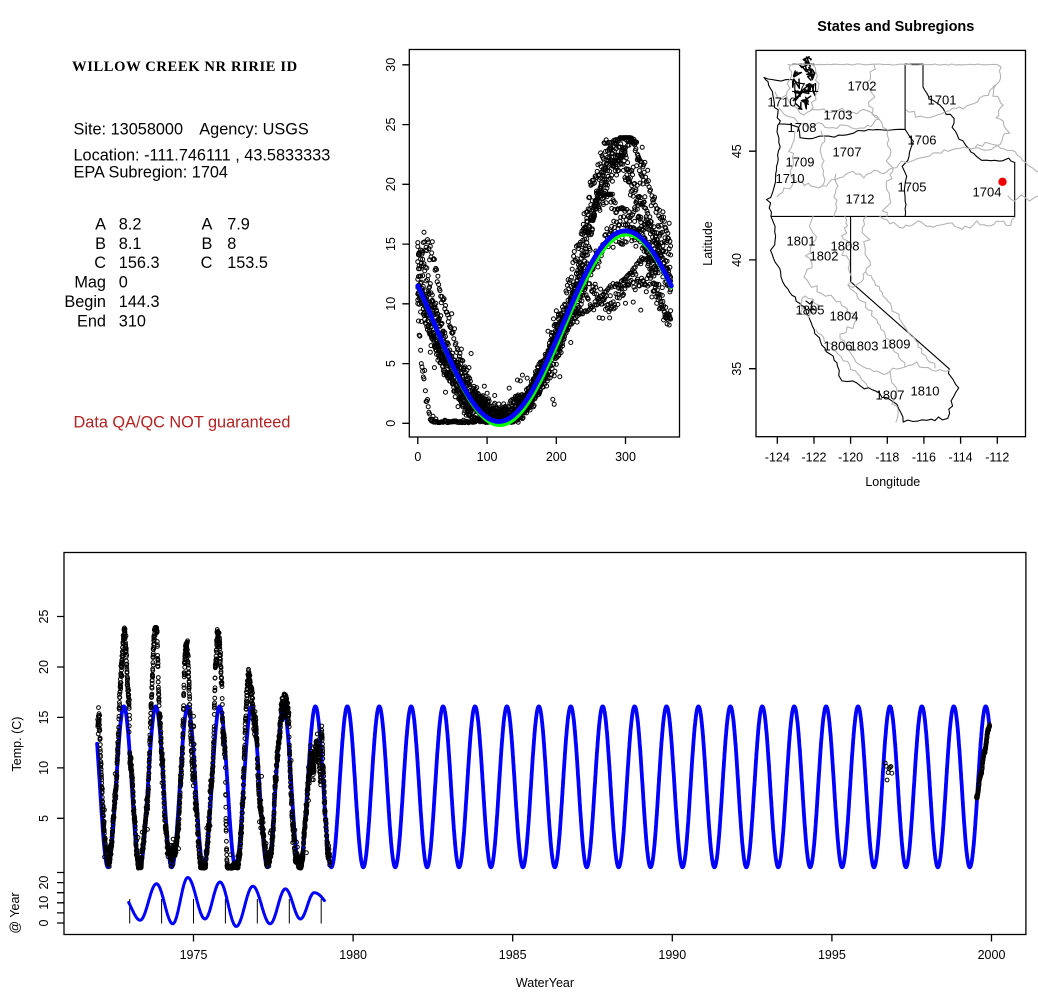 The height and width of the screenshot is (1001, 1038). I want to click on svg-text: Mag, so click(90, 283).